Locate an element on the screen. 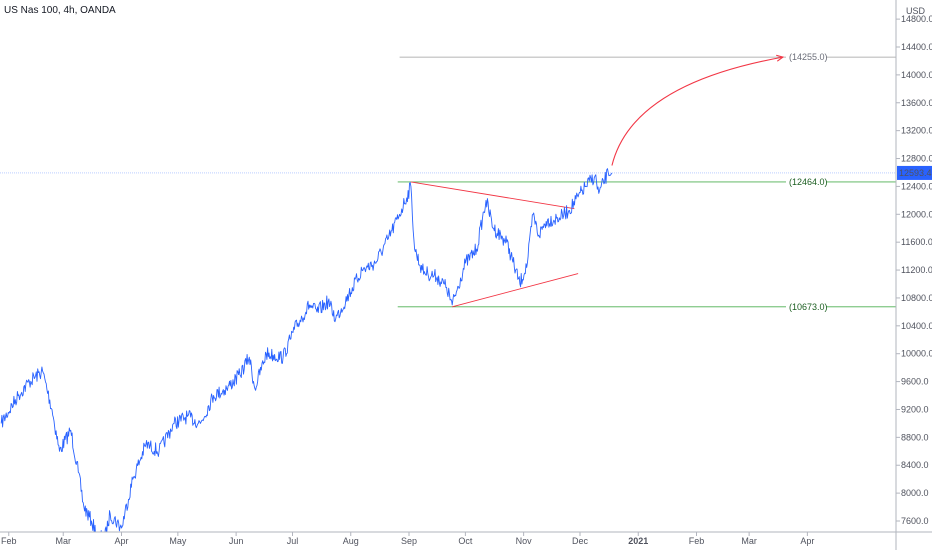  x-tick-label: Oct is located at coordinates (465, 541).